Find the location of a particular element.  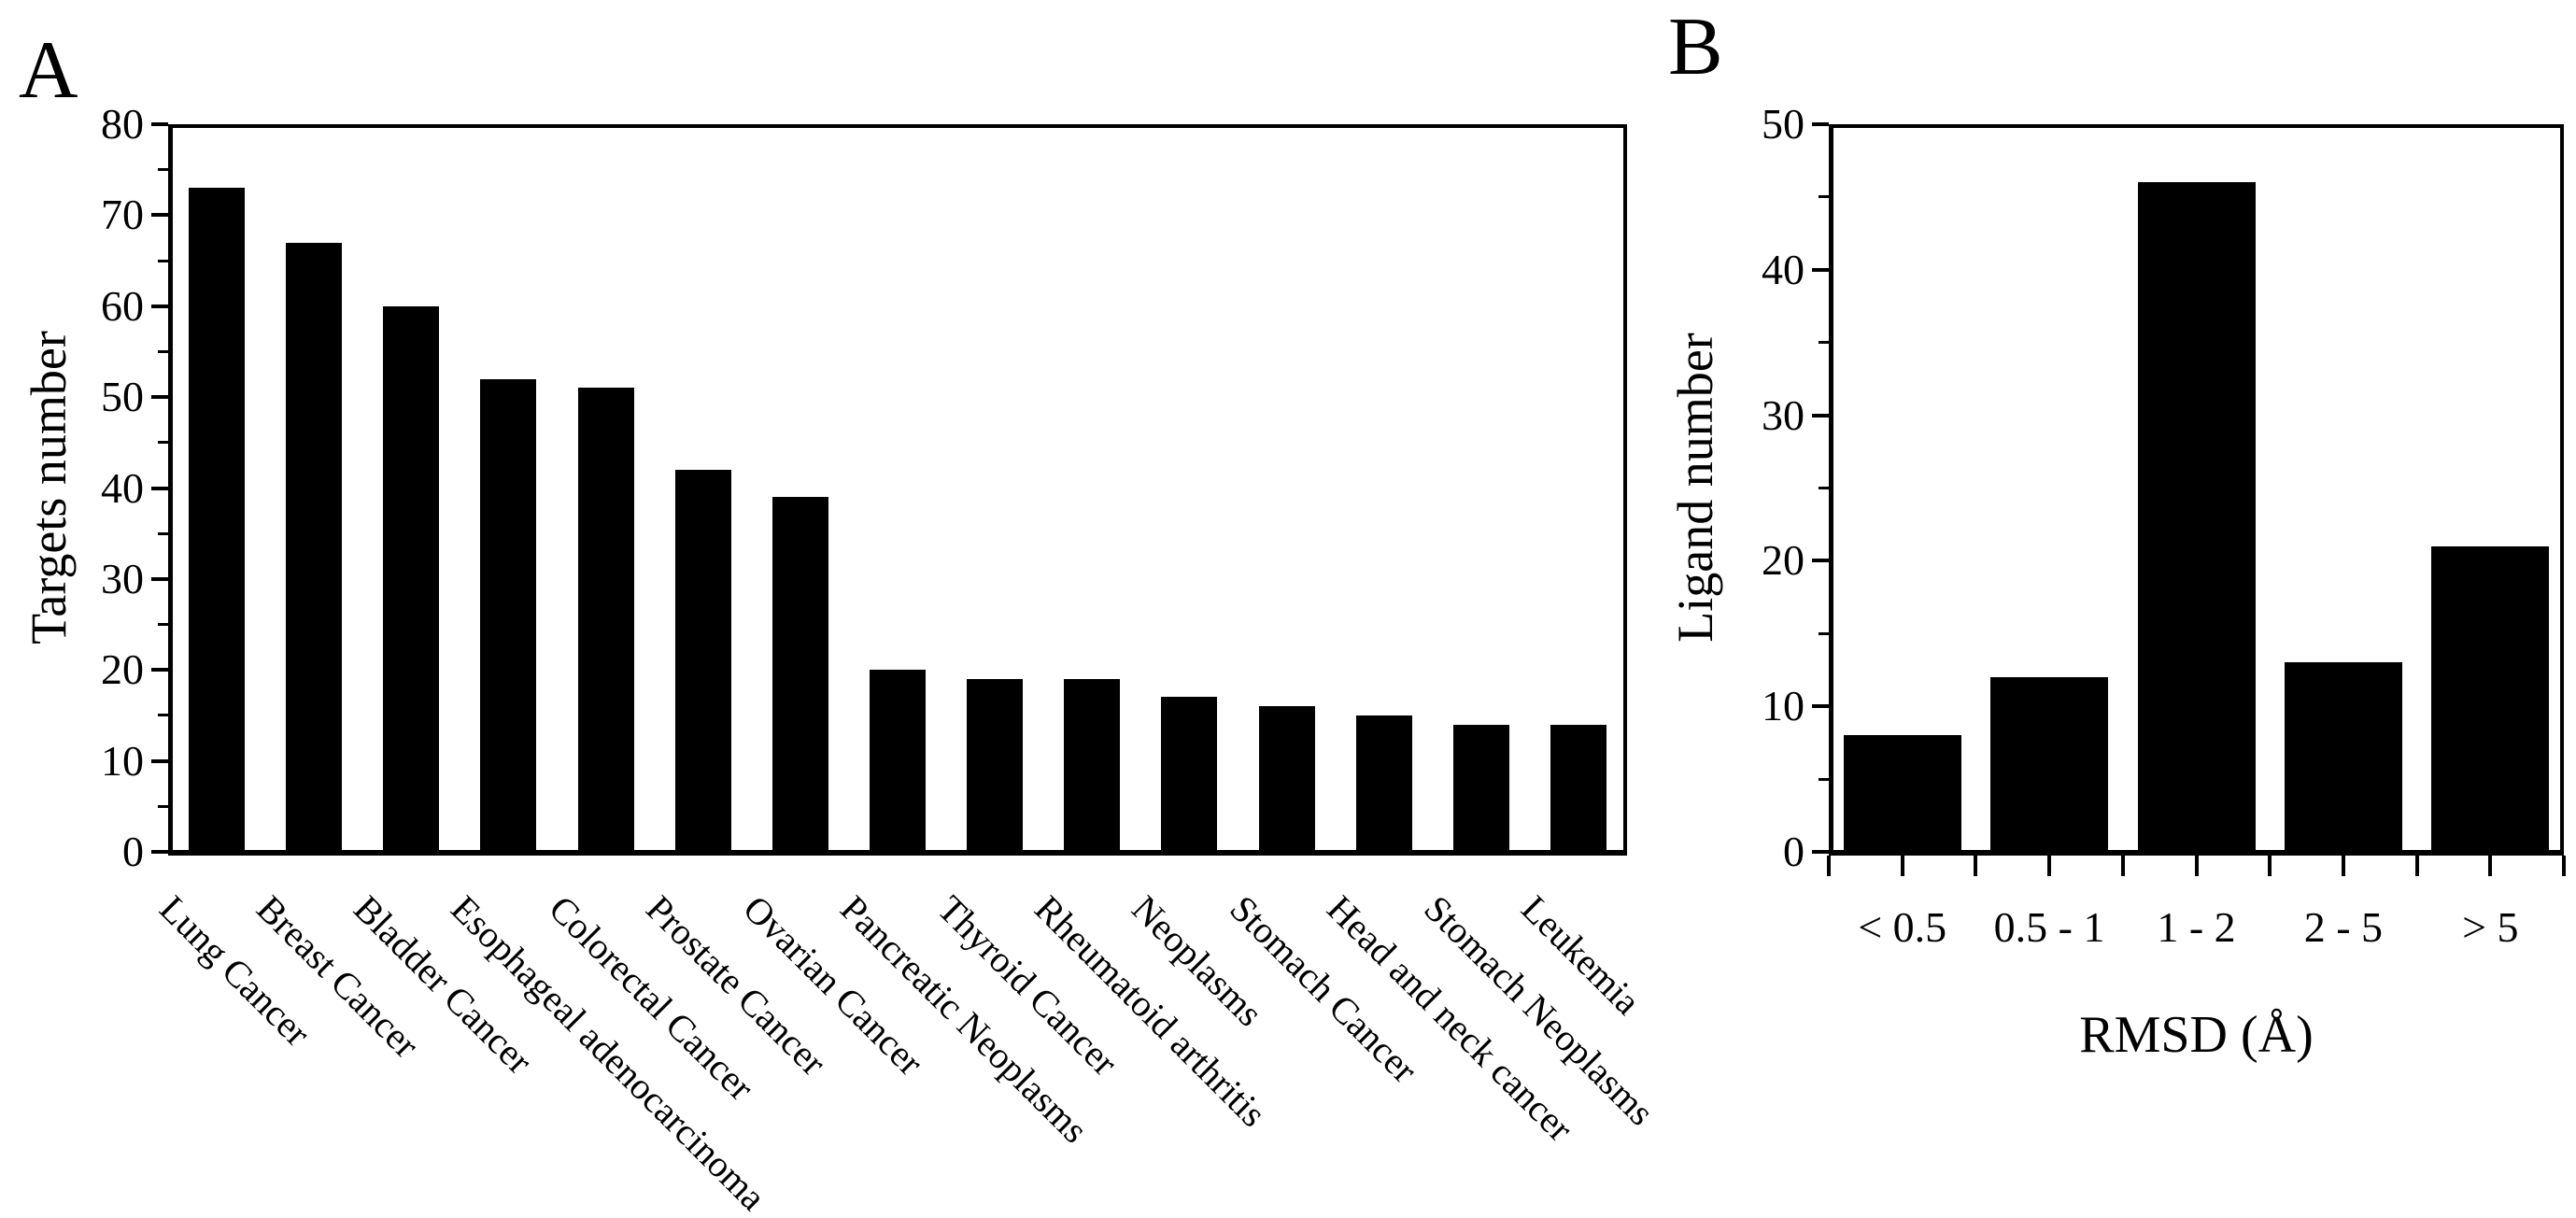

panel-a-bar-ovarian-cancer is located at coordinates (799, 675).